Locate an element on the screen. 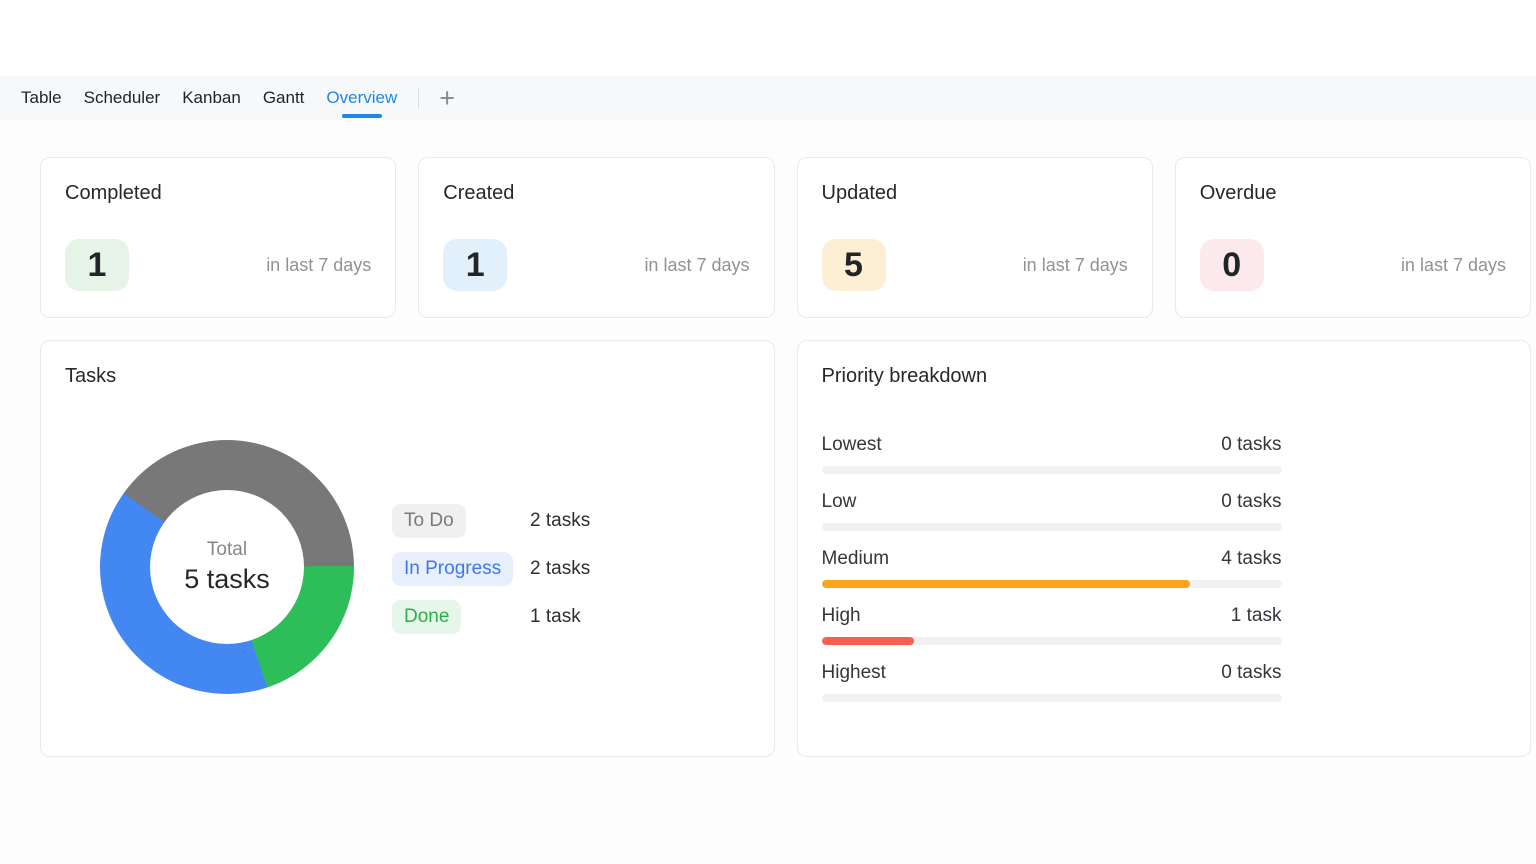 This screenshot has height=864, width=1536. legend-pill-cell: To Do is located at coordinates (461, 521).